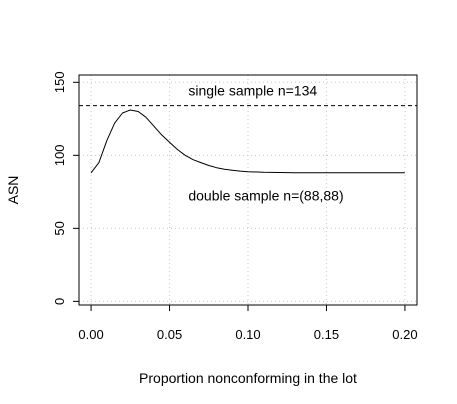  Describe the element at coordinates (59, 228) in the screenshot. I see `y-tick-label: 50` at that location.